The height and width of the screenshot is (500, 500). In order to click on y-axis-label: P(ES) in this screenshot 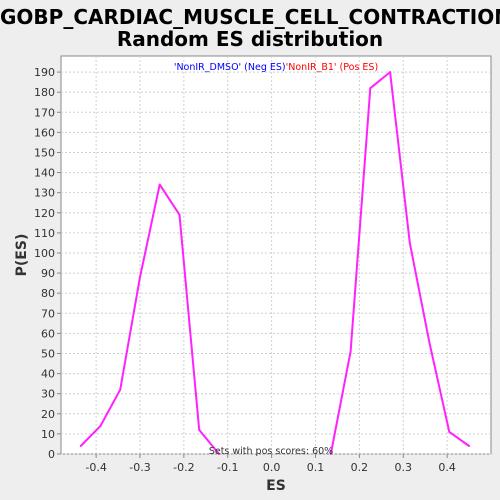, I will do `click(22, 255)`.